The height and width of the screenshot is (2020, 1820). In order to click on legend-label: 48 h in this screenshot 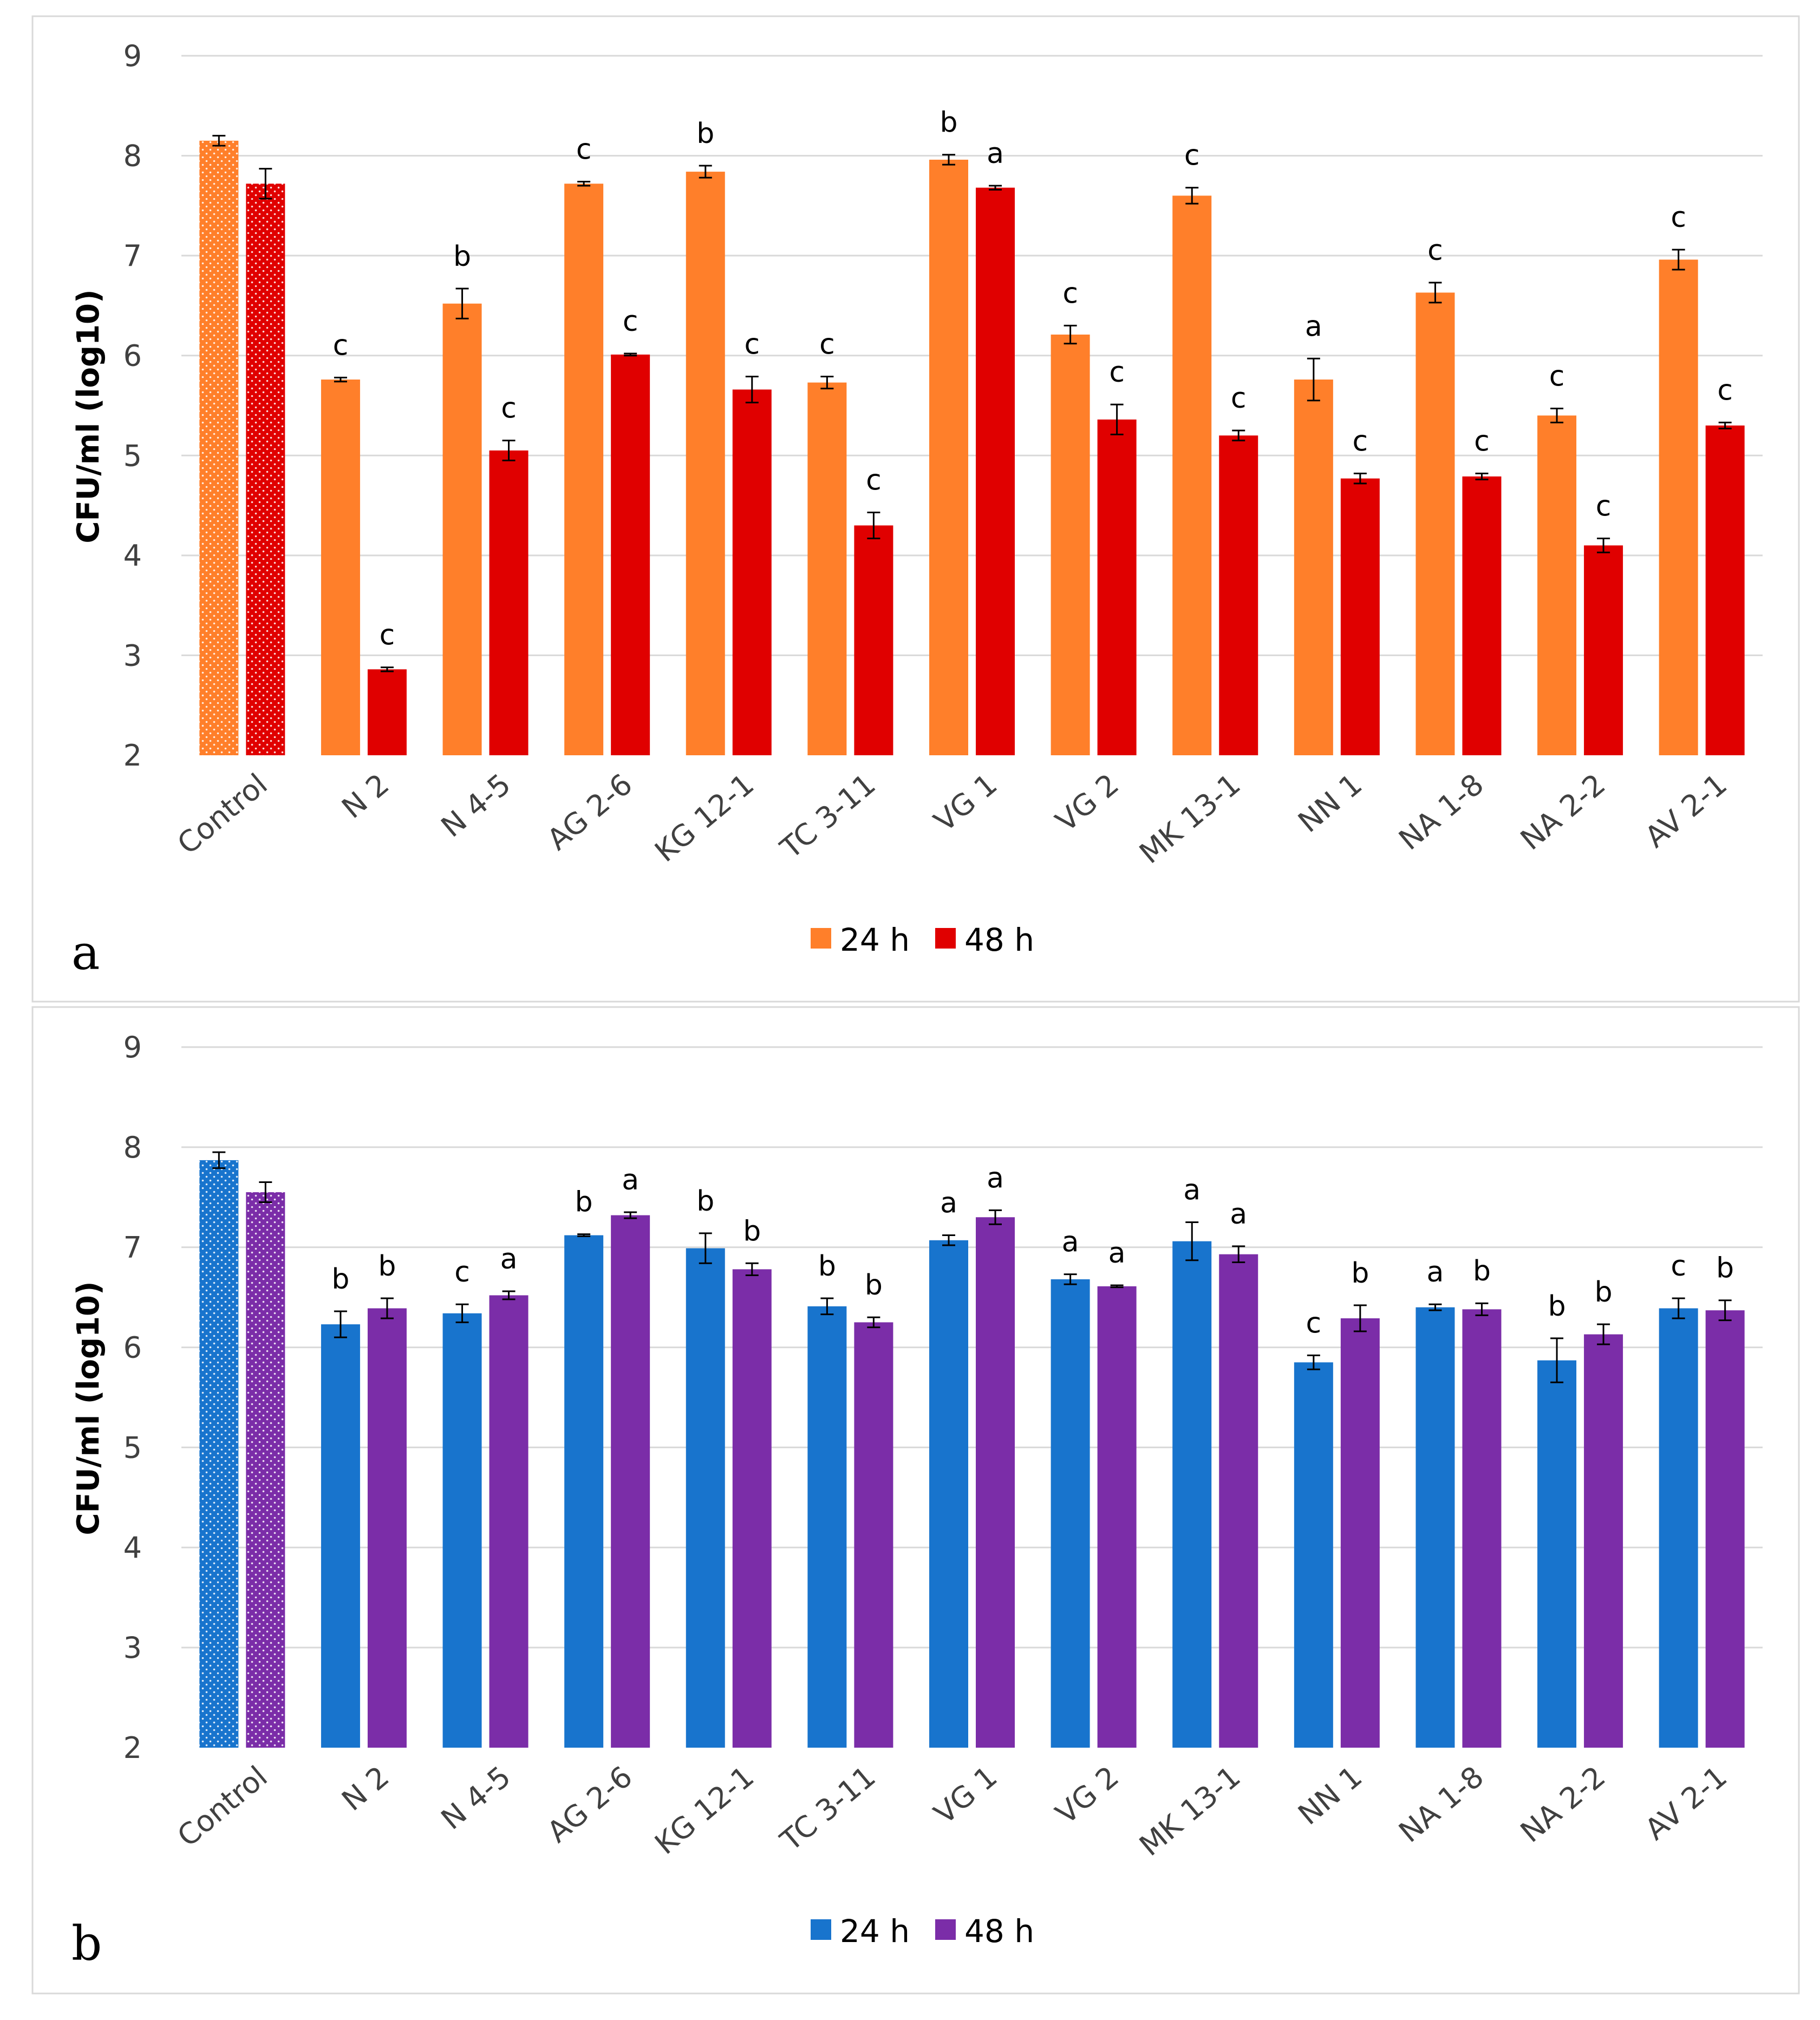, I will do `click(999, 1931)`.